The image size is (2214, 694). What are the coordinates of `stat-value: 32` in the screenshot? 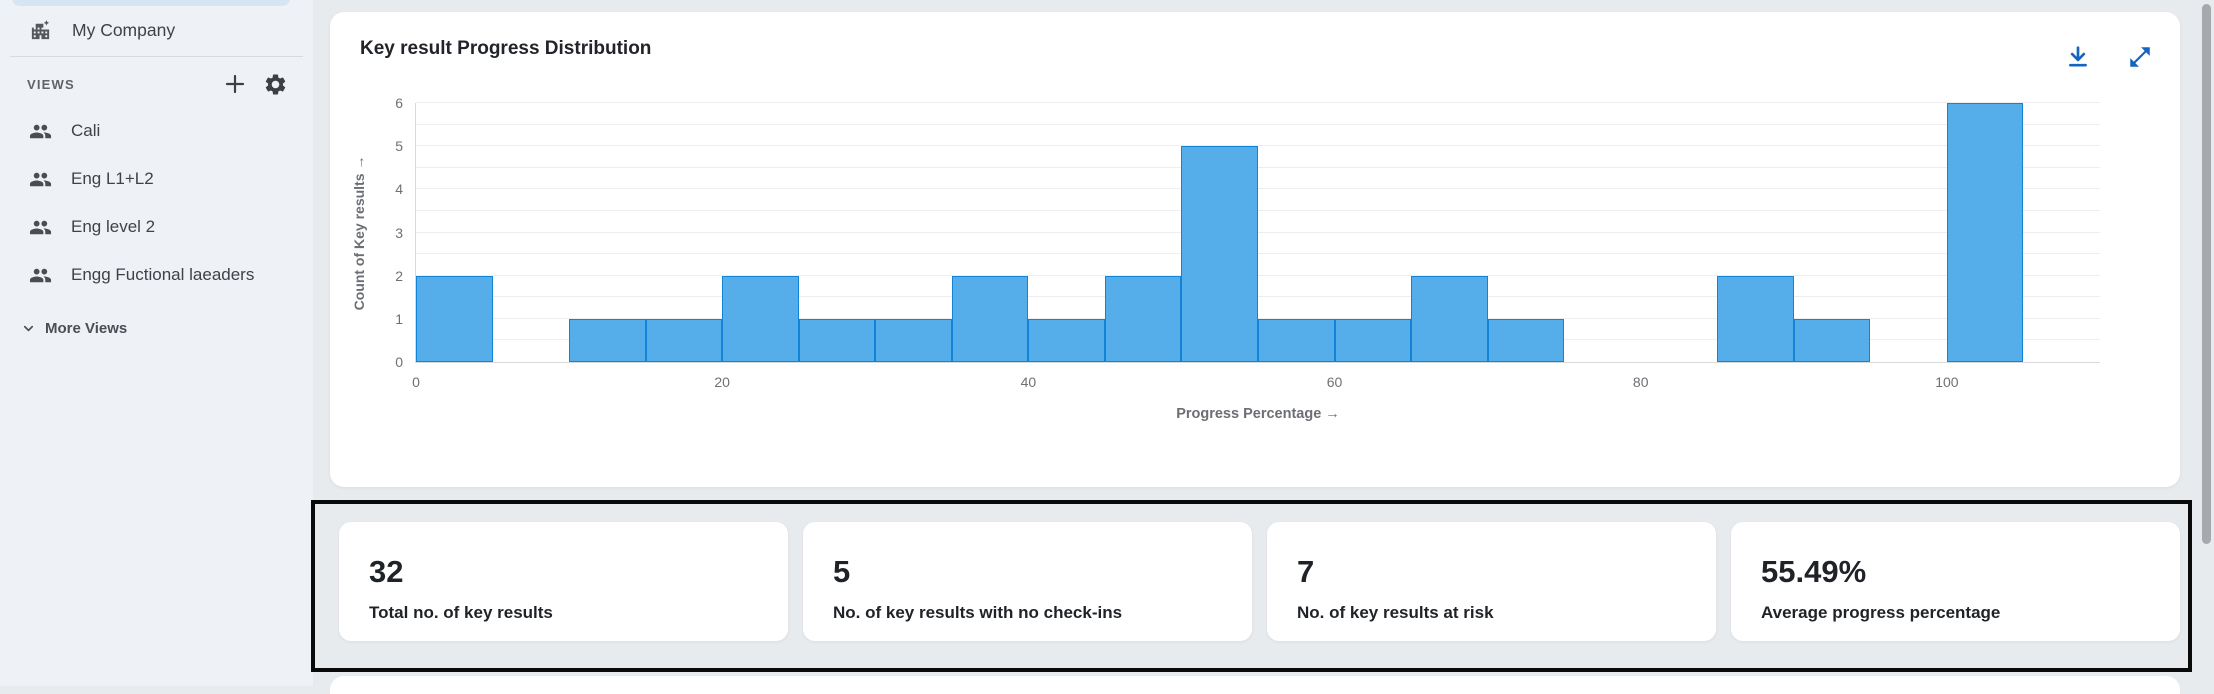 It's located at (386, 571).